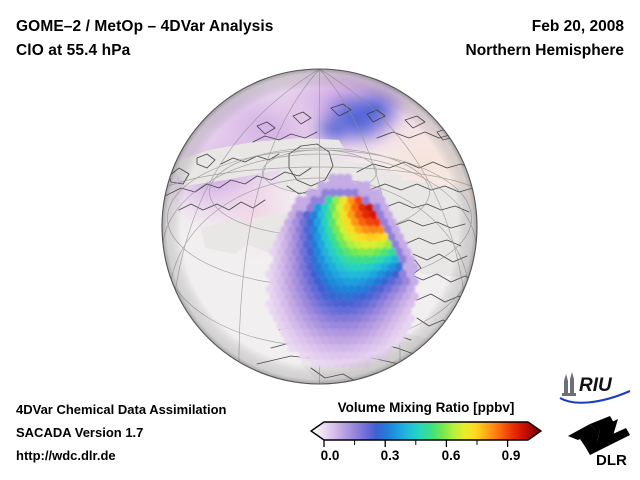  What do you see at coordinates (426, 431) in the screenshot?
I see `colorbar-frame` at bounding box center [426, 431].